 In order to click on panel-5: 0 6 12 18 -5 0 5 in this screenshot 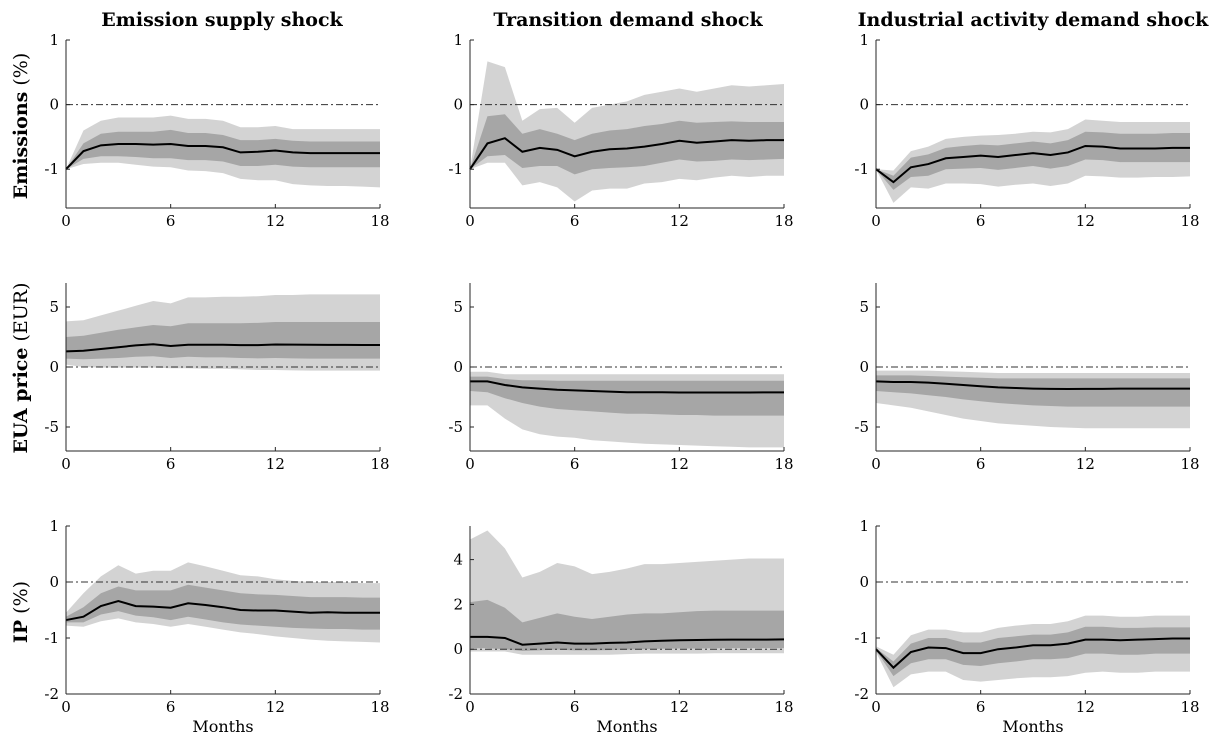, I will do `click(1027, 378)`.